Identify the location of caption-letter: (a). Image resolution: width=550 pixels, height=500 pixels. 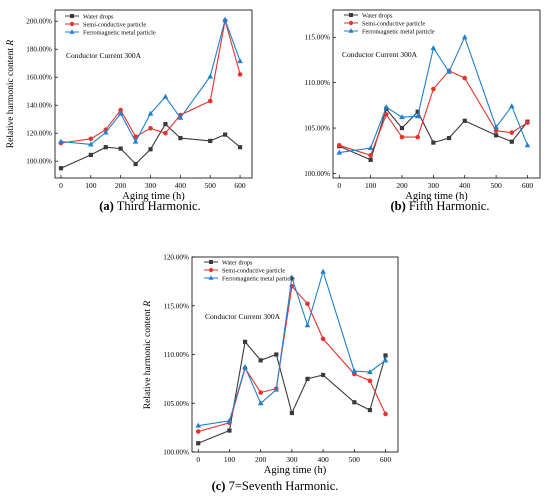
(106, 206).